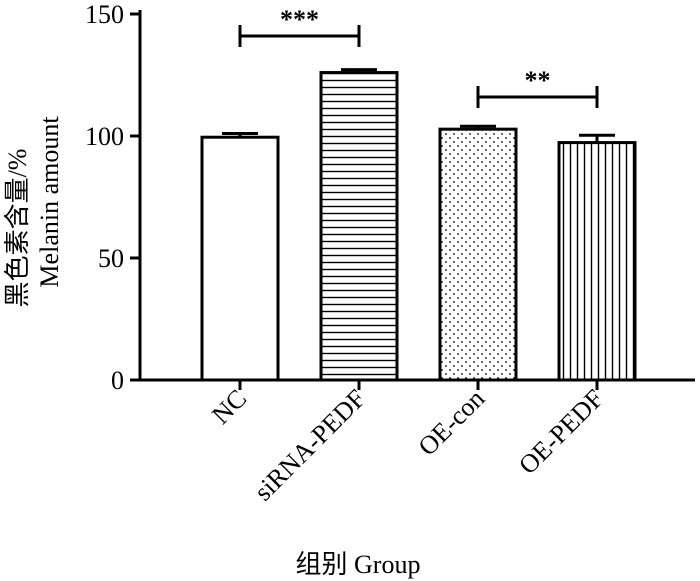 Image resolution: width=700 pixels, height=581 pixels. I want to click on y-axis-title-cn: 黑色素含量/%, so click(17, 228).